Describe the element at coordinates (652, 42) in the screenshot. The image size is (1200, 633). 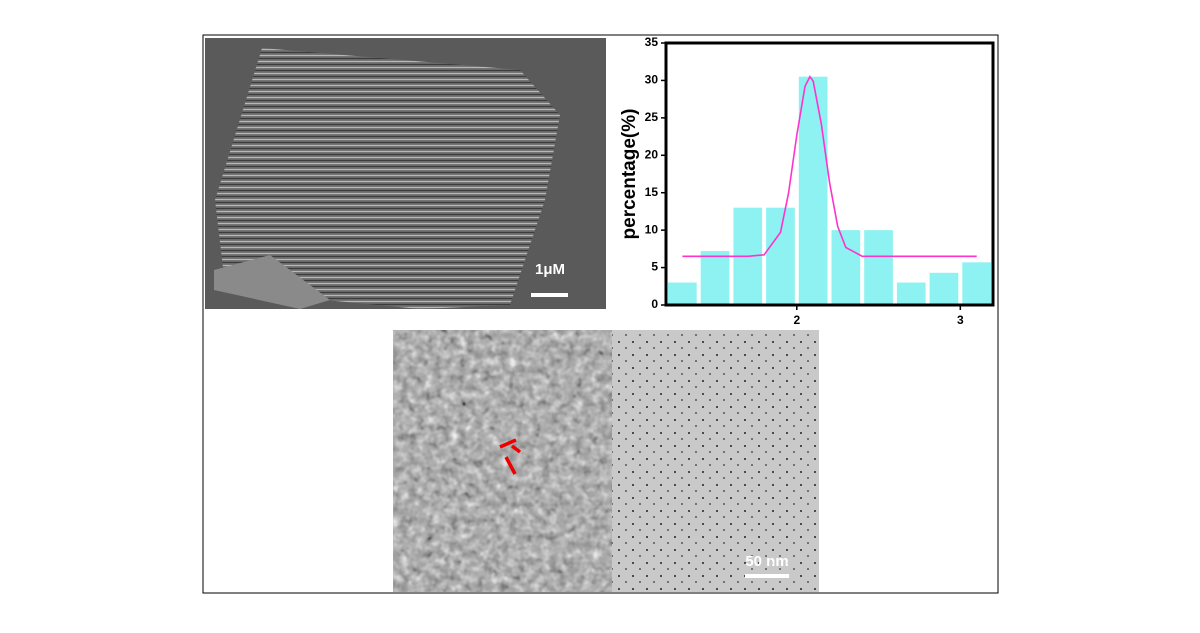
I see `y-tick-label: 35` at that location.